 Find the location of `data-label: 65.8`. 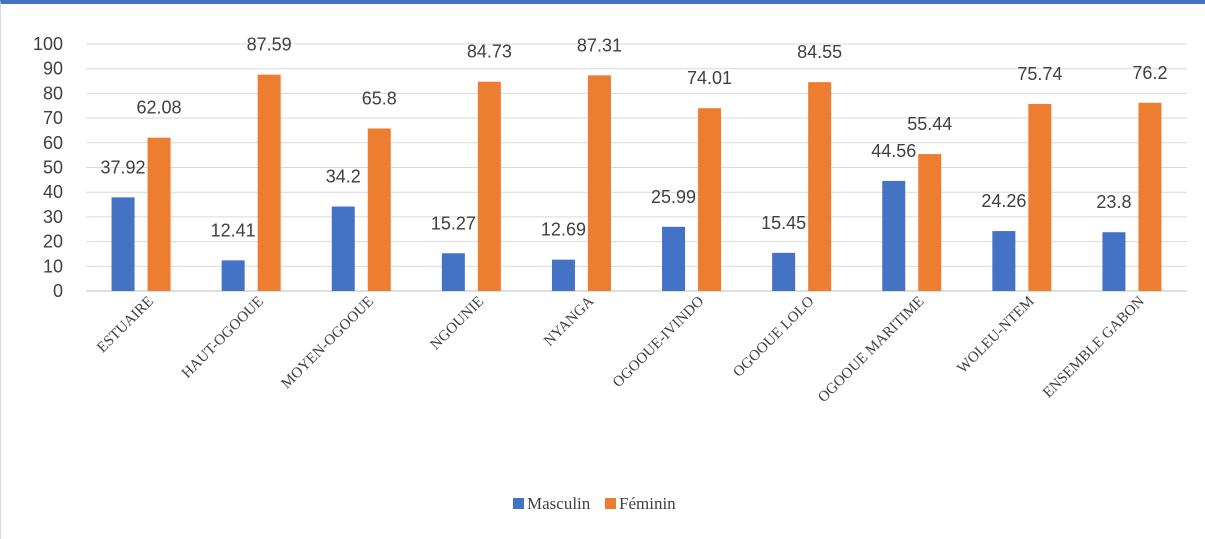

data-label: 65.8 is located at coordinates (379, 98).